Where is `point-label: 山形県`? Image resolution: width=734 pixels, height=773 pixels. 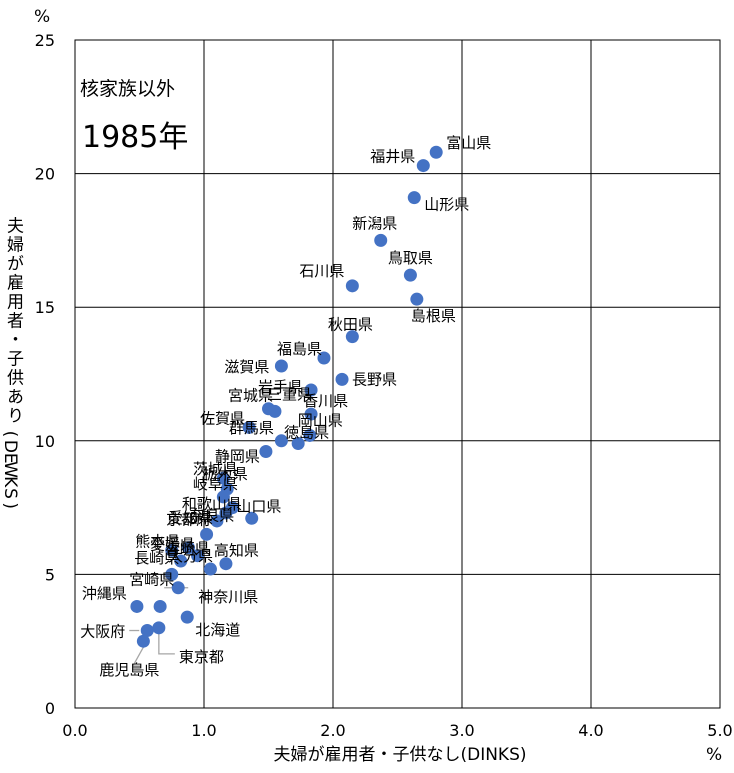 point-label: 山形県 is located at coordinates (446, 205).